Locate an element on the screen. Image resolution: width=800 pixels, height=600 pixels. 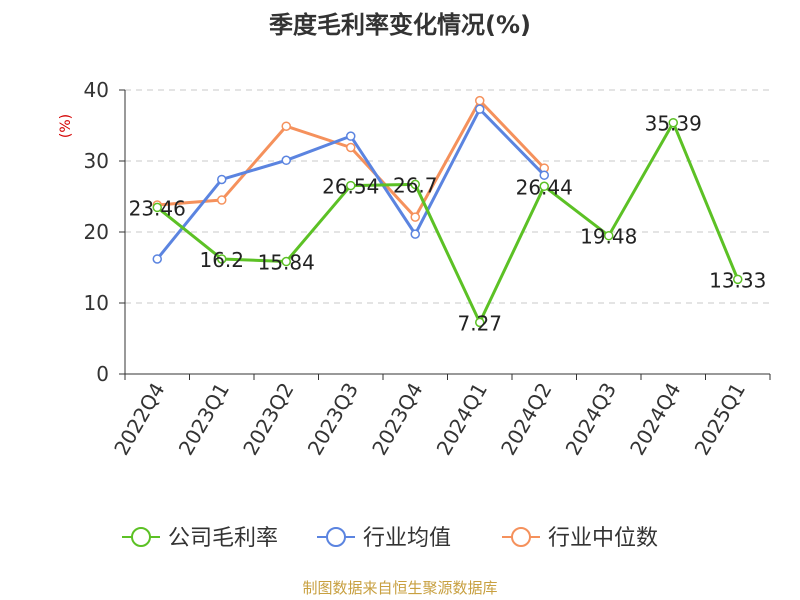
x-tick-label: 2024Q4 is located at coordinates (655, 419).